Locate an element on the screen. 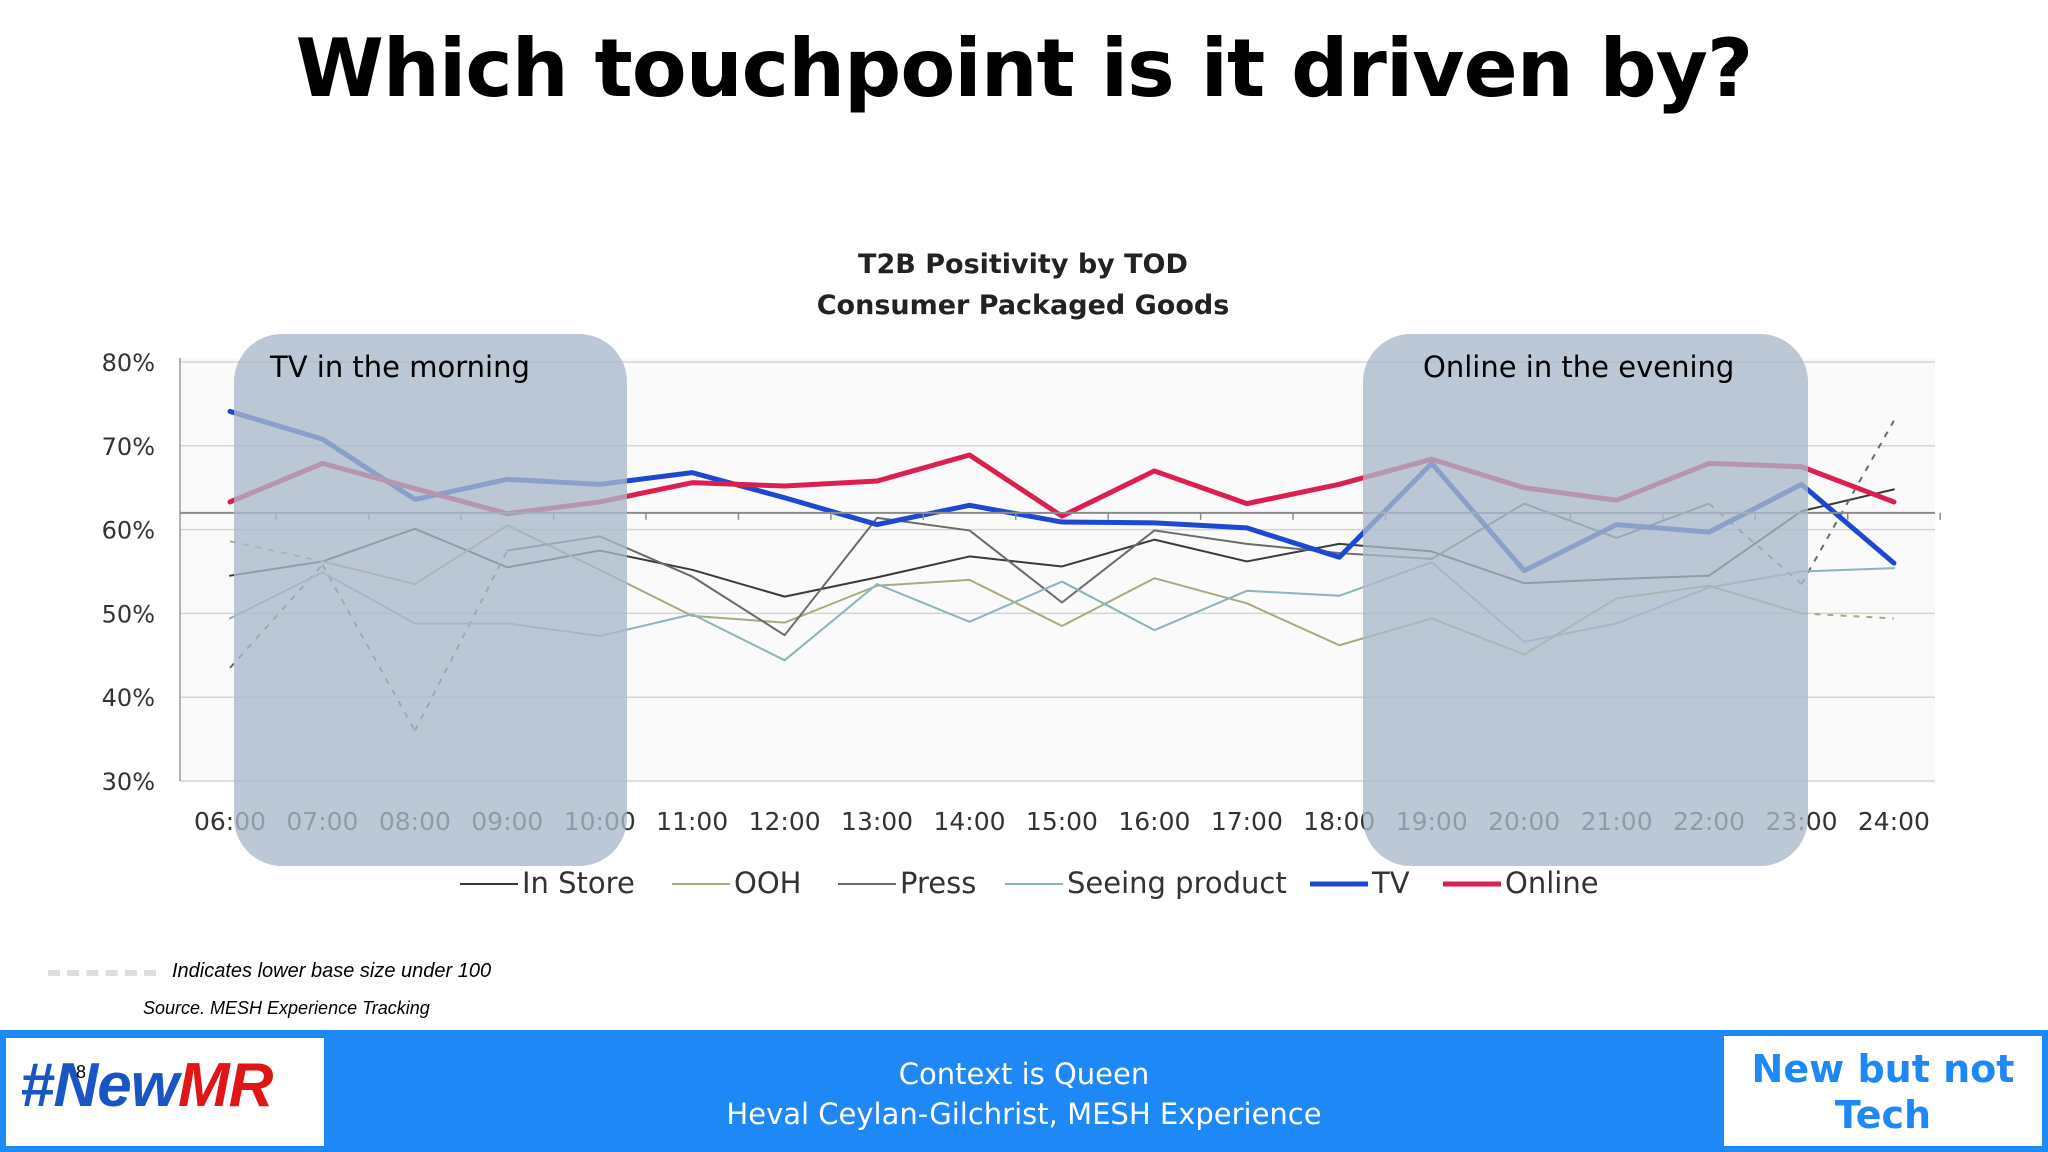 This screenshot has height=1152, width=2048. chart-title: T2B Positivity by TOD is located at coordinates (1023, 264).